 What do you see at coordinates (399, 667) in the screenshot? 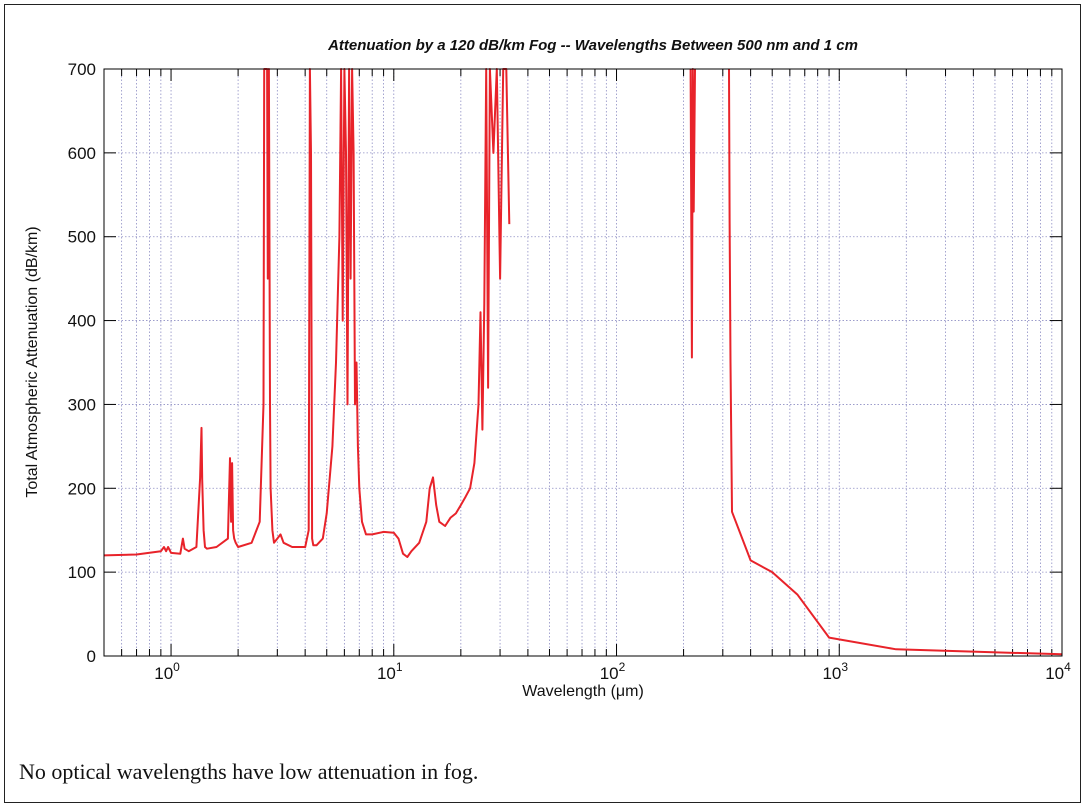
I see `x-tick-label-exponent: 1` at bounding box center [399, 667].